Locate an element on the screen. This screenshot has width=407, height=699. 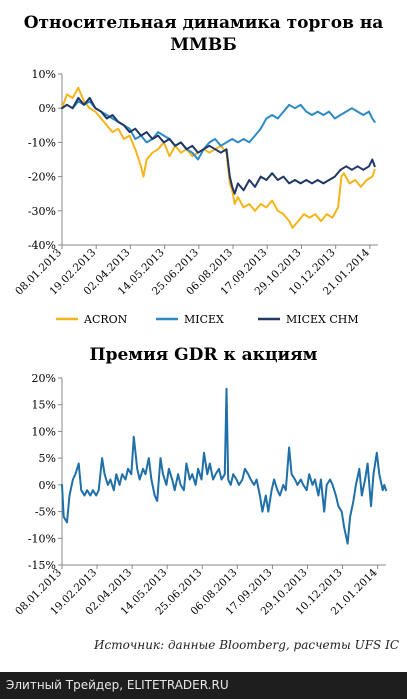
ytick-label: -30% is located at coordinates (42, 211).